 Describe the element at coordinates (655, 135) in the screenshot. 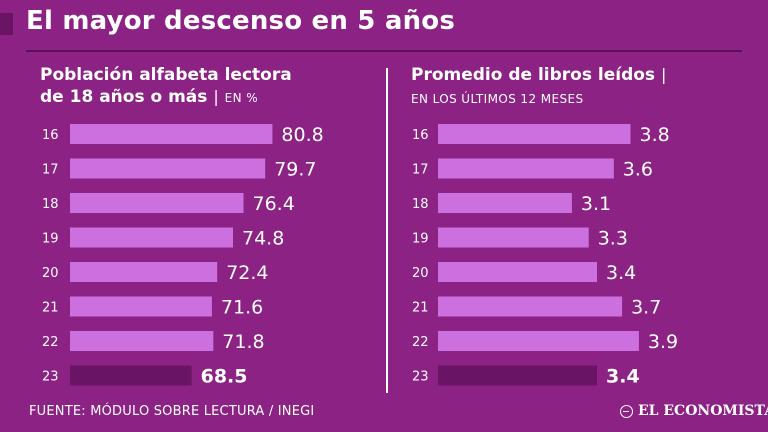

I see `books-value-label: 3.8` at that location.